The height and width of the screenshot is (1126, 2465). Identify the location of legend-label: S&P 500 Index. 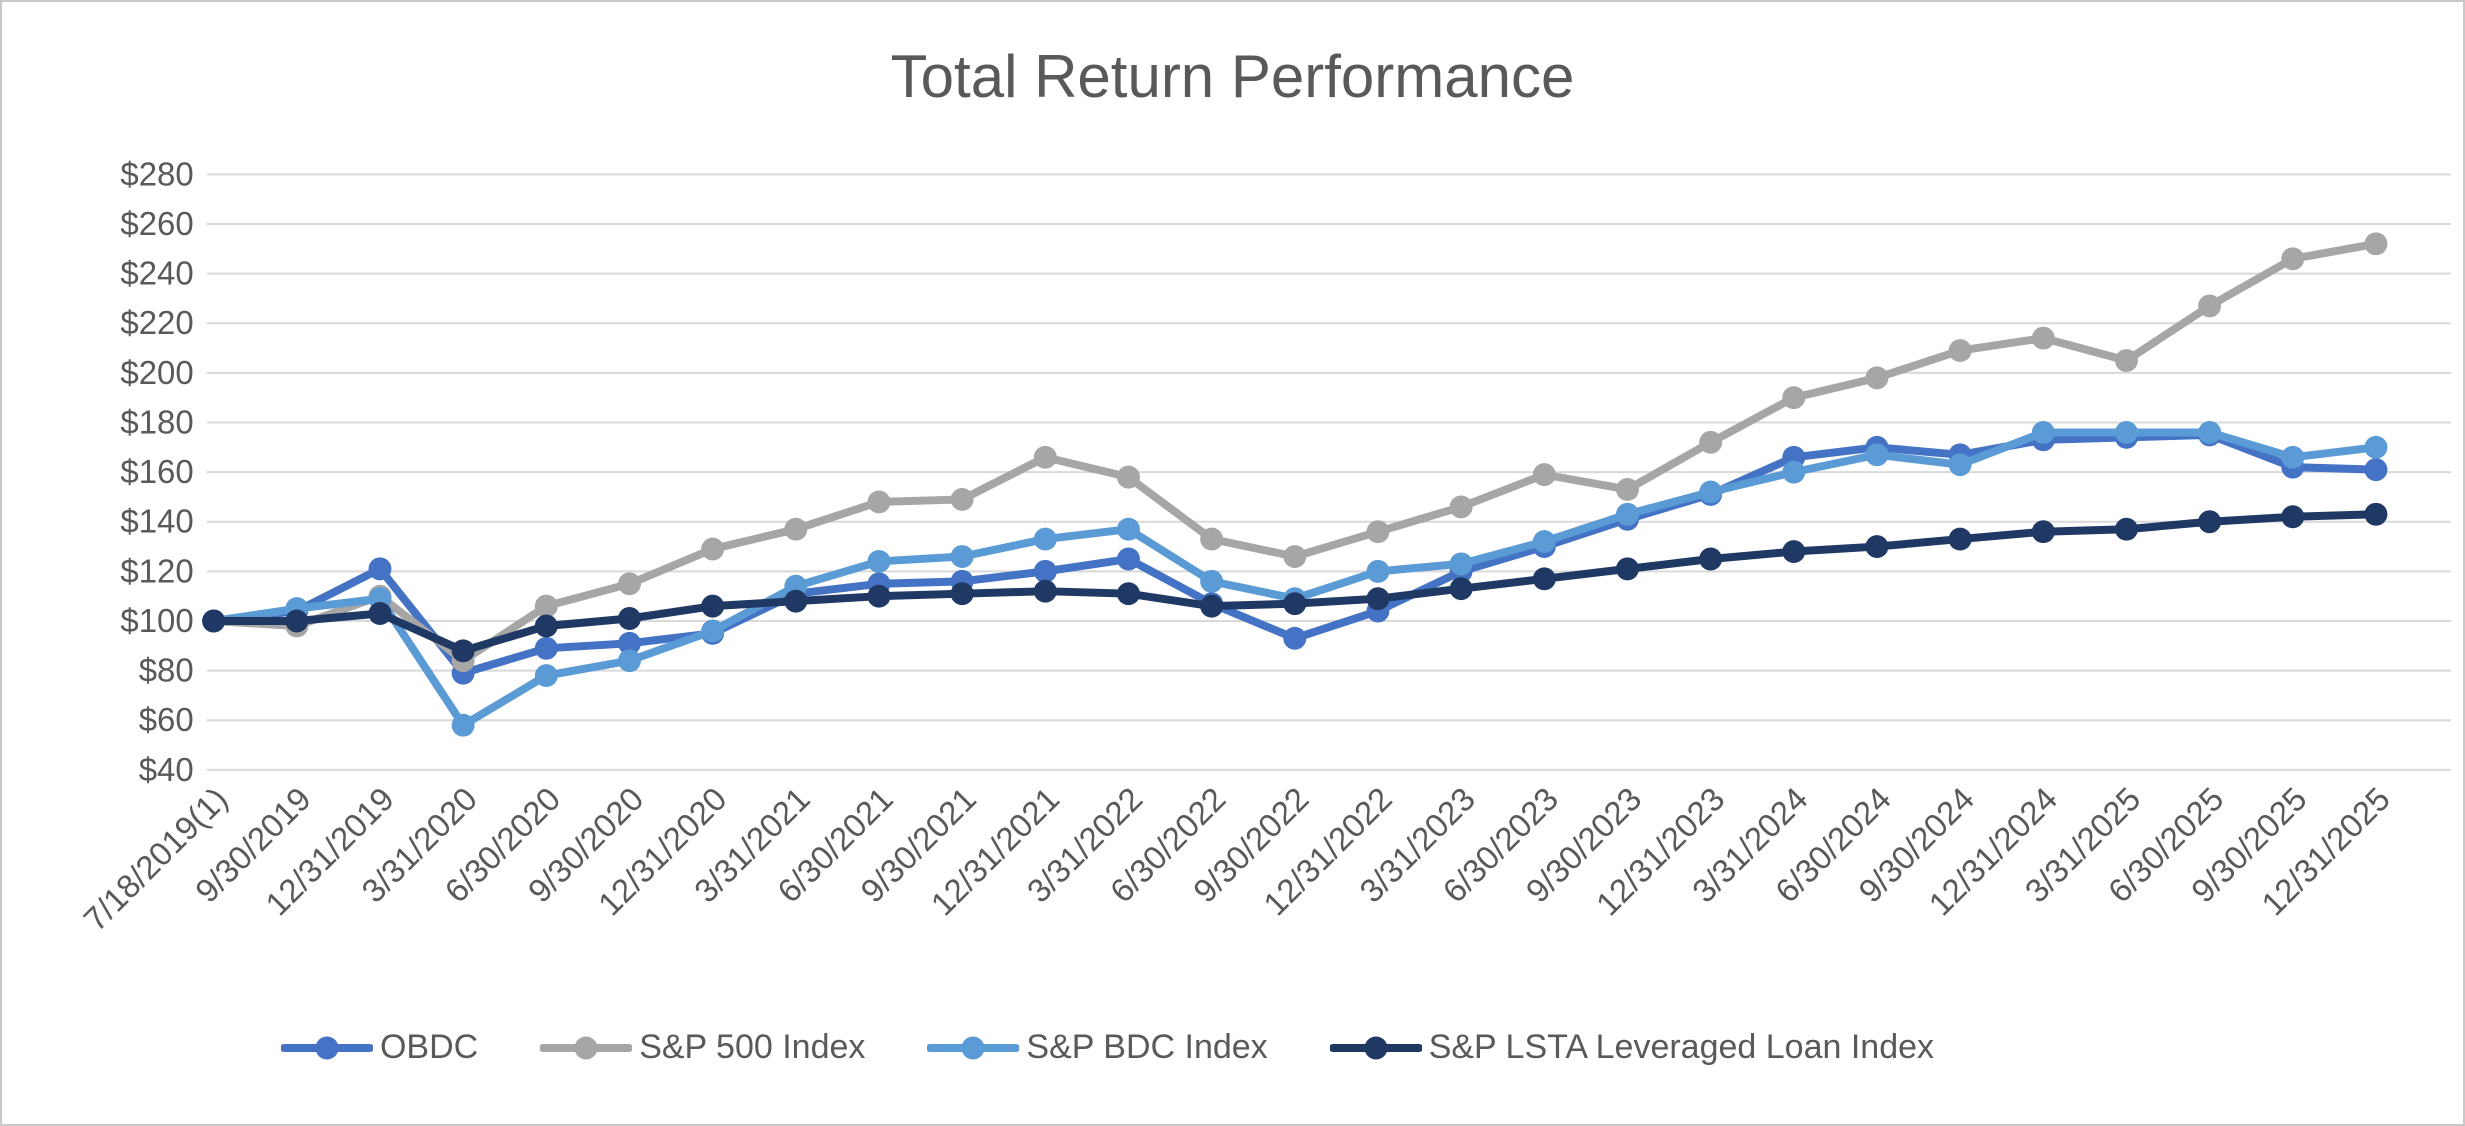
(752, 1047).